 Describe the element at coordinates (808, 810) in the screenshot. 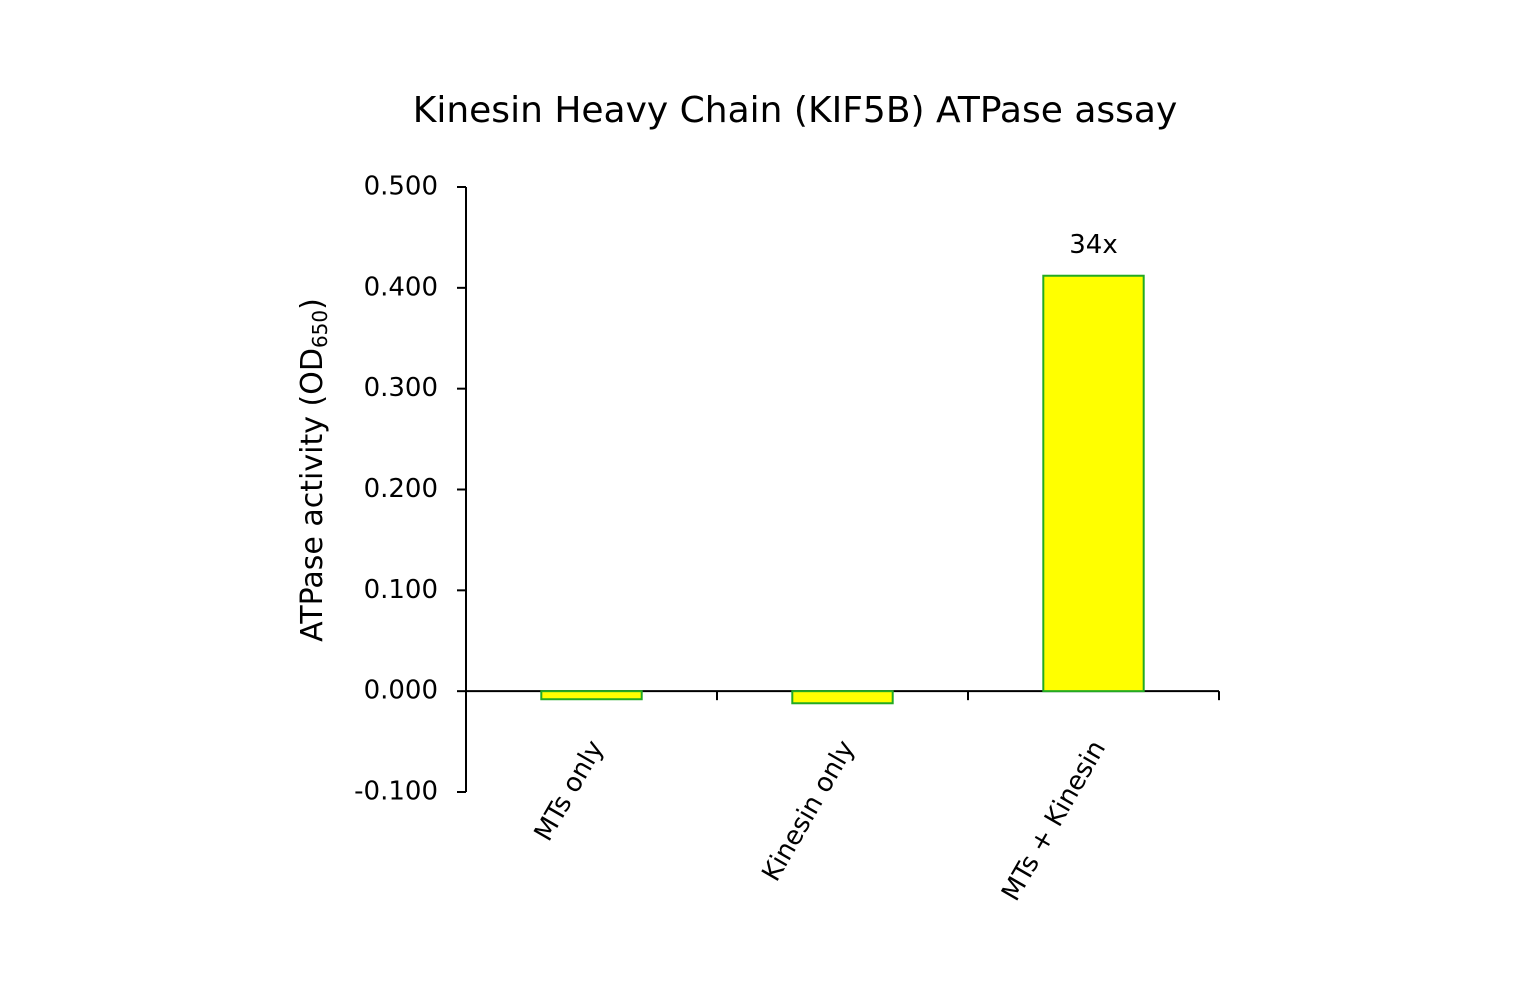

I see `x-tick-label: Kinesin only` at that location.